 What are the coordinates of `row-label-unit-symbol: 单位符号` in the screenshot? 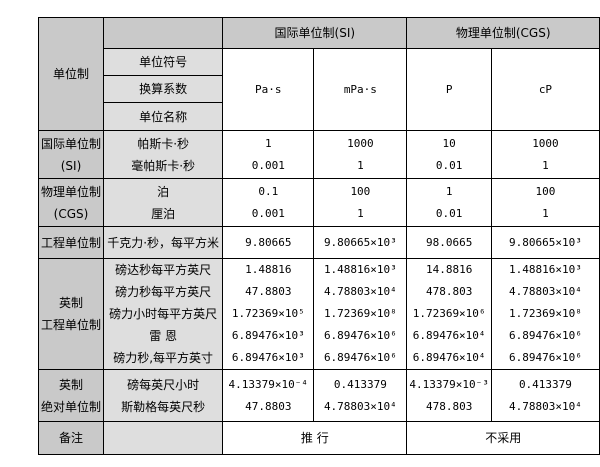 It's located at (163, 62).